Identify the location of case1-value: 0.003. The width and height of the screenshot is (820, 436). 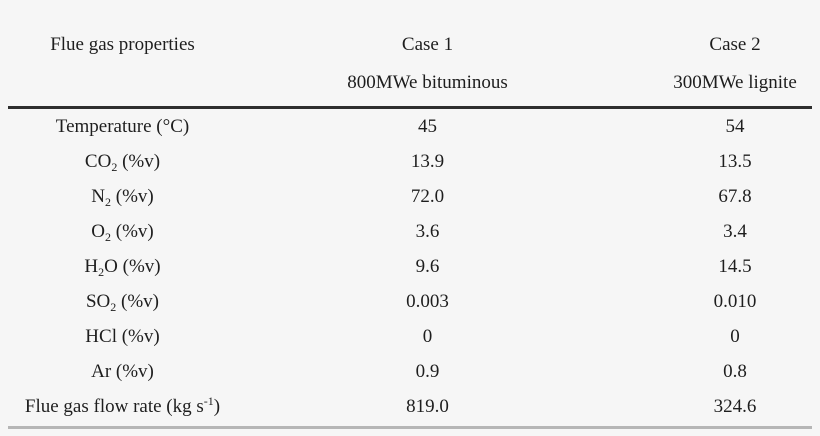
(427, 301).